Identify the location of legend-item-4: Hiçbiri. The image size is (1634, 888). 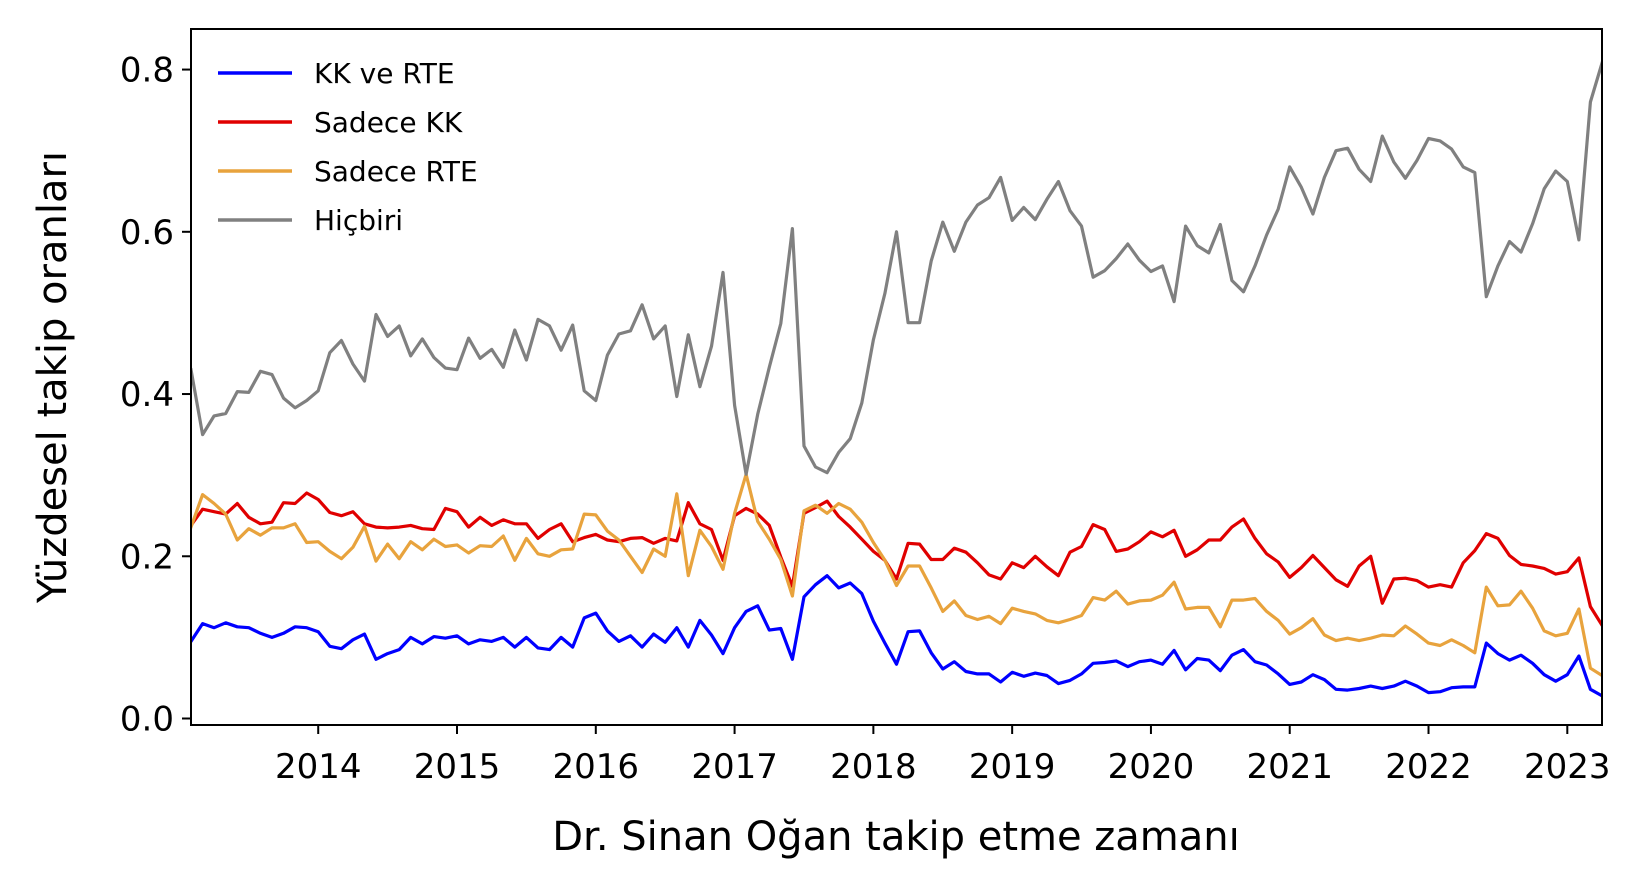
(310, 220).